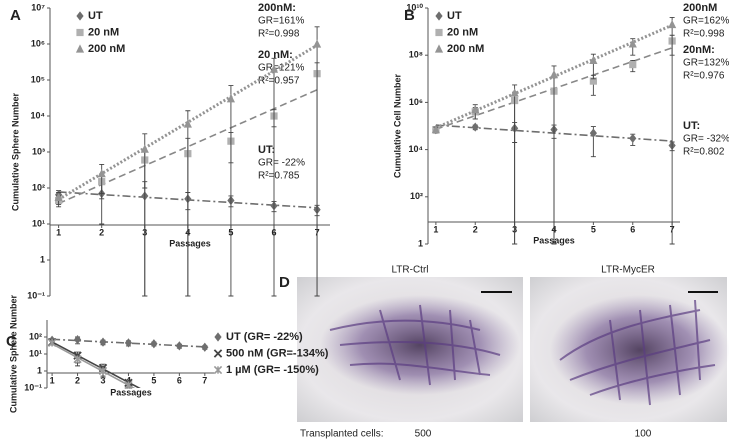  I want to click on x-tick-label: 3, so click(102, 380).